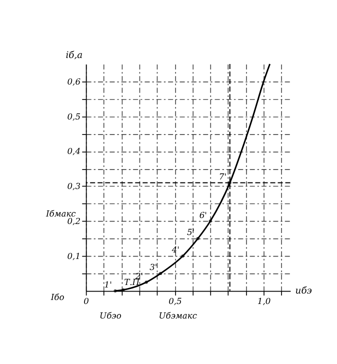  Describe the element at coordinates (74, 56) in the screenshot. I see `y-axis-title: iб,a` at that location.